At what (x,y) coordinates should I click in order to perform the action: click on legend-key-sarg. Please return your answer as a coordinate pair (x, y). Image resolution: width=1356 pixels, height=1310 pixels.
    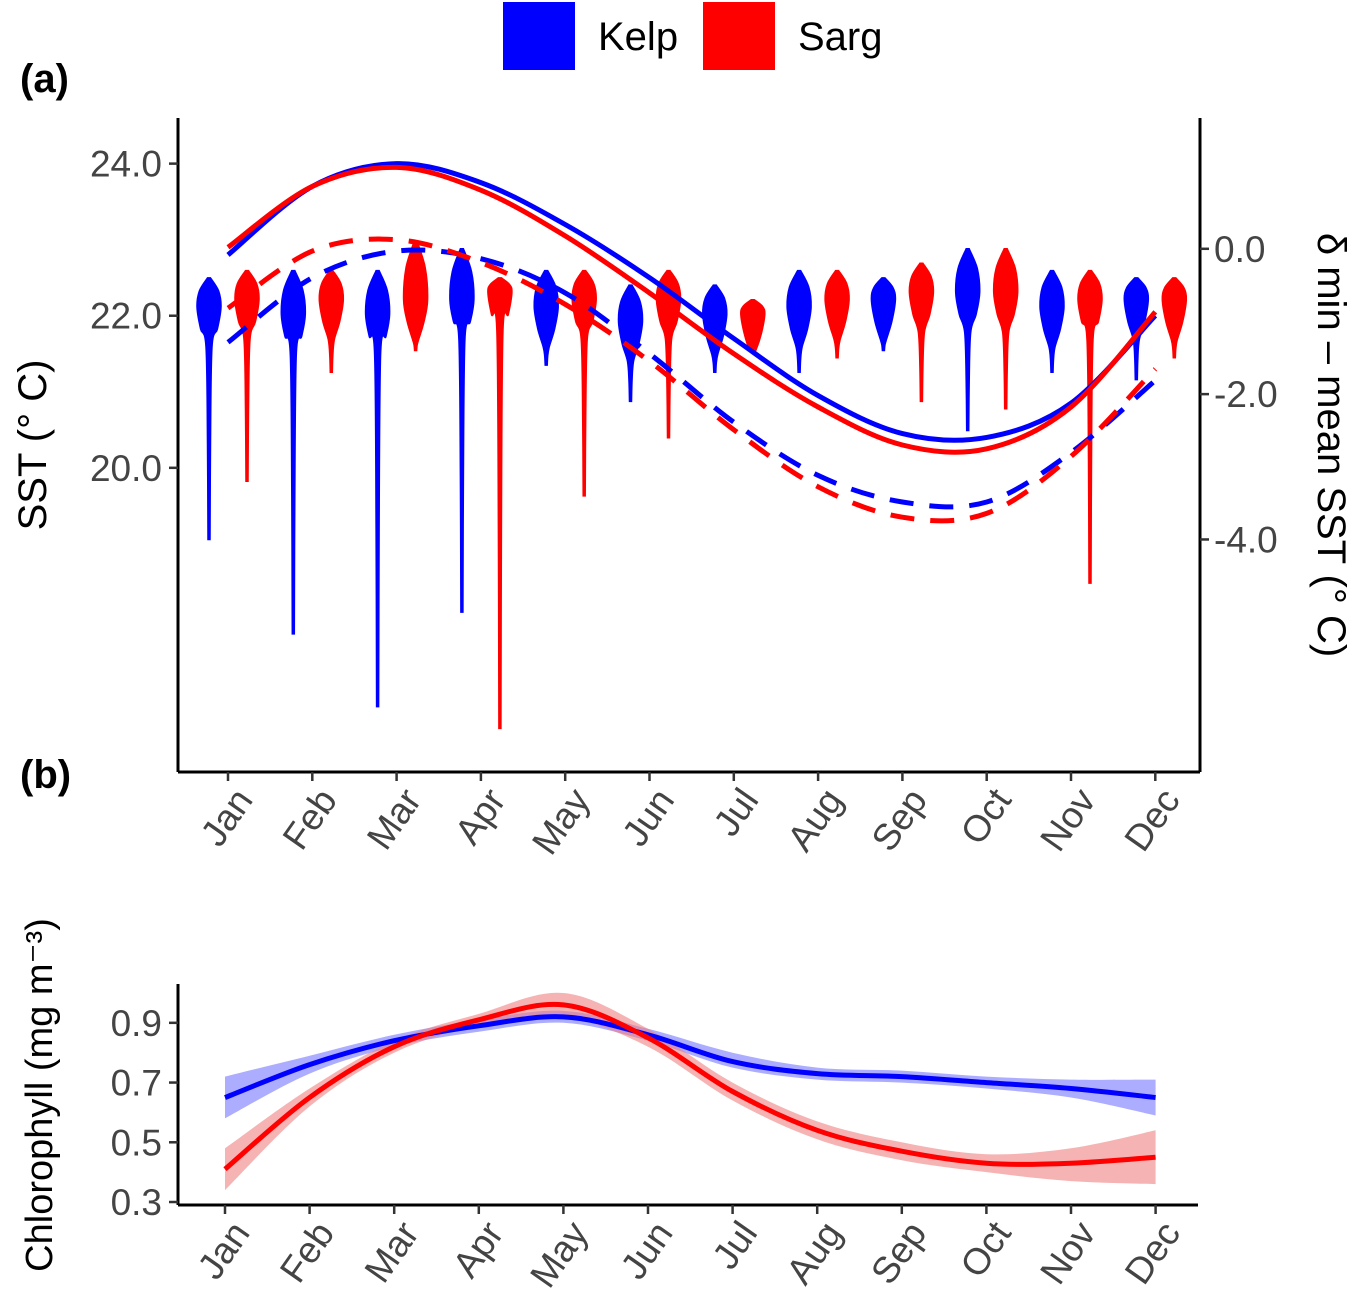
    Looking at the image, I should click on (739, 36).